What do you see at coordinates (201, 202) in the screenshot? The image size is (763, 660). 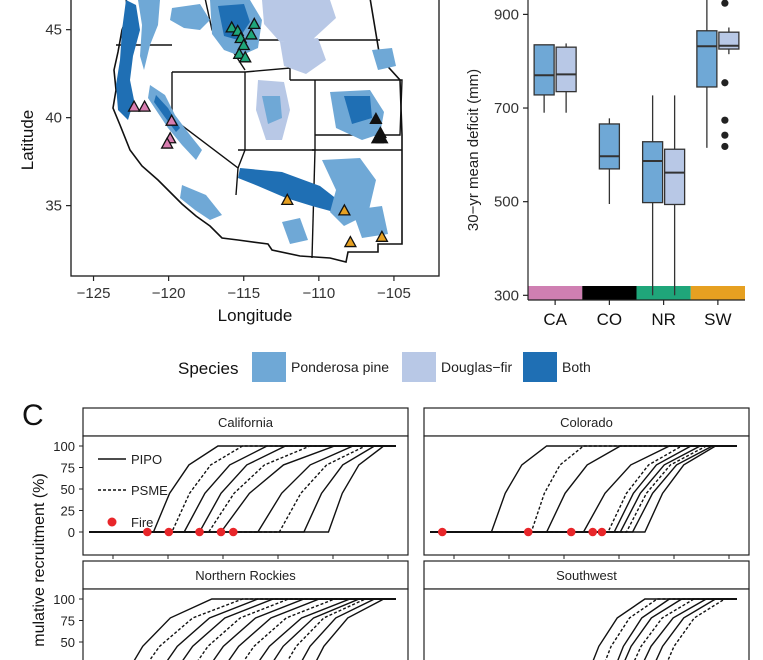 I see `forest-socal` at bounding box center [201, 202].